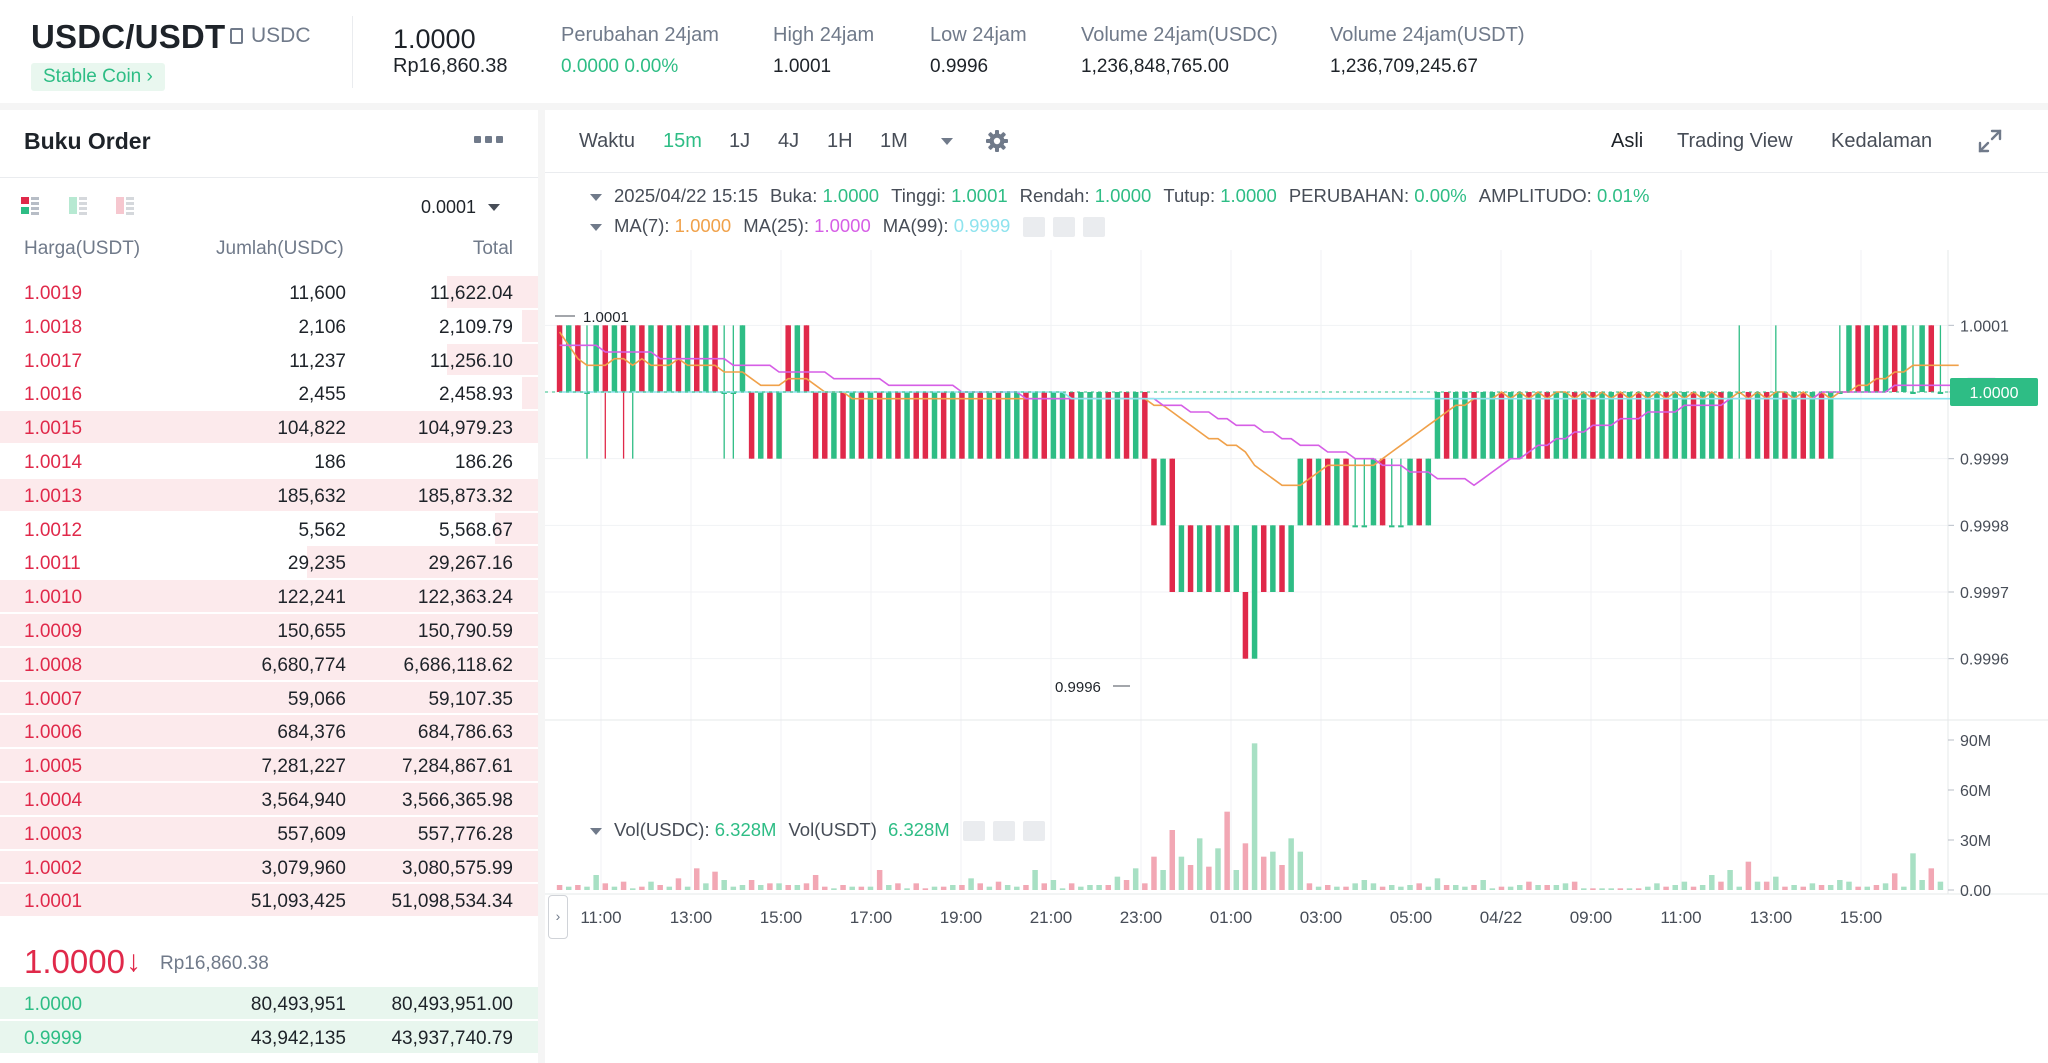  What do you see at coordinates (214, 963) in the screenshot?
I see `mid-price-fiat: Rp16,860.38` at bounding box center [214, 963].